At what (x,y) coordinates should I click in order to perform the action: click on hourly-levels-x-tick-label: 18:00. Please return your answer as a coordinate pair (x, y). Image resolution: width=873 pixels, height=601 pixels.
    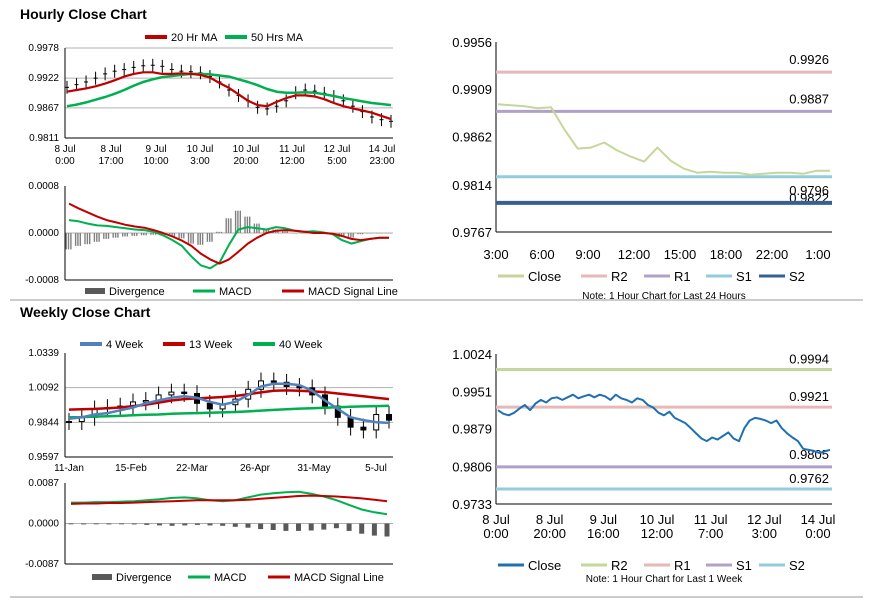
    Looking at the image, I should click on (726, 254).